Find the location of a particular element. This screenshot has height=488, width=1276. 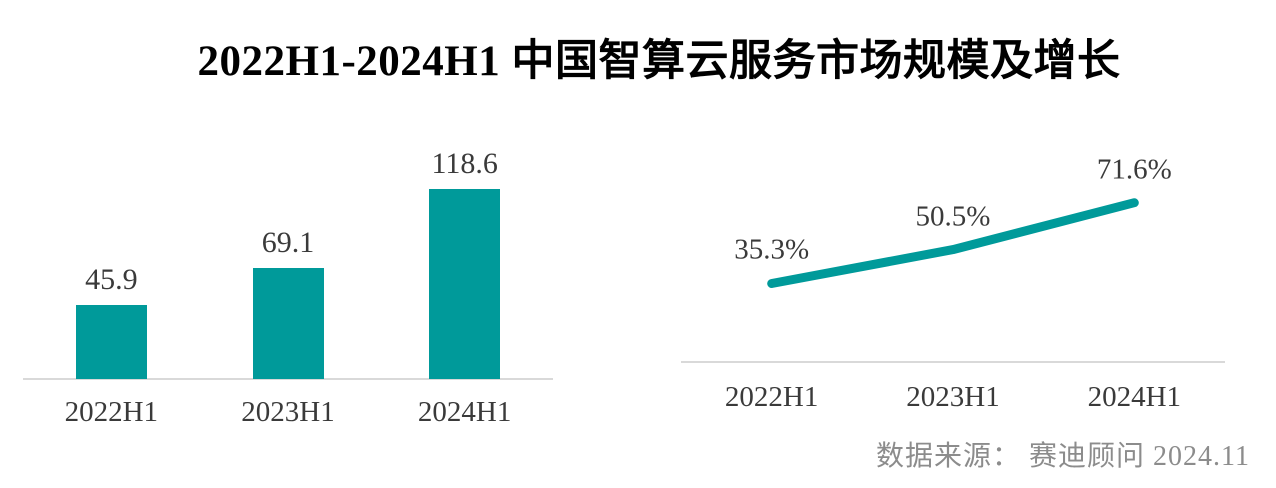

bar-2022H1 is located at coordinates (111, 342).